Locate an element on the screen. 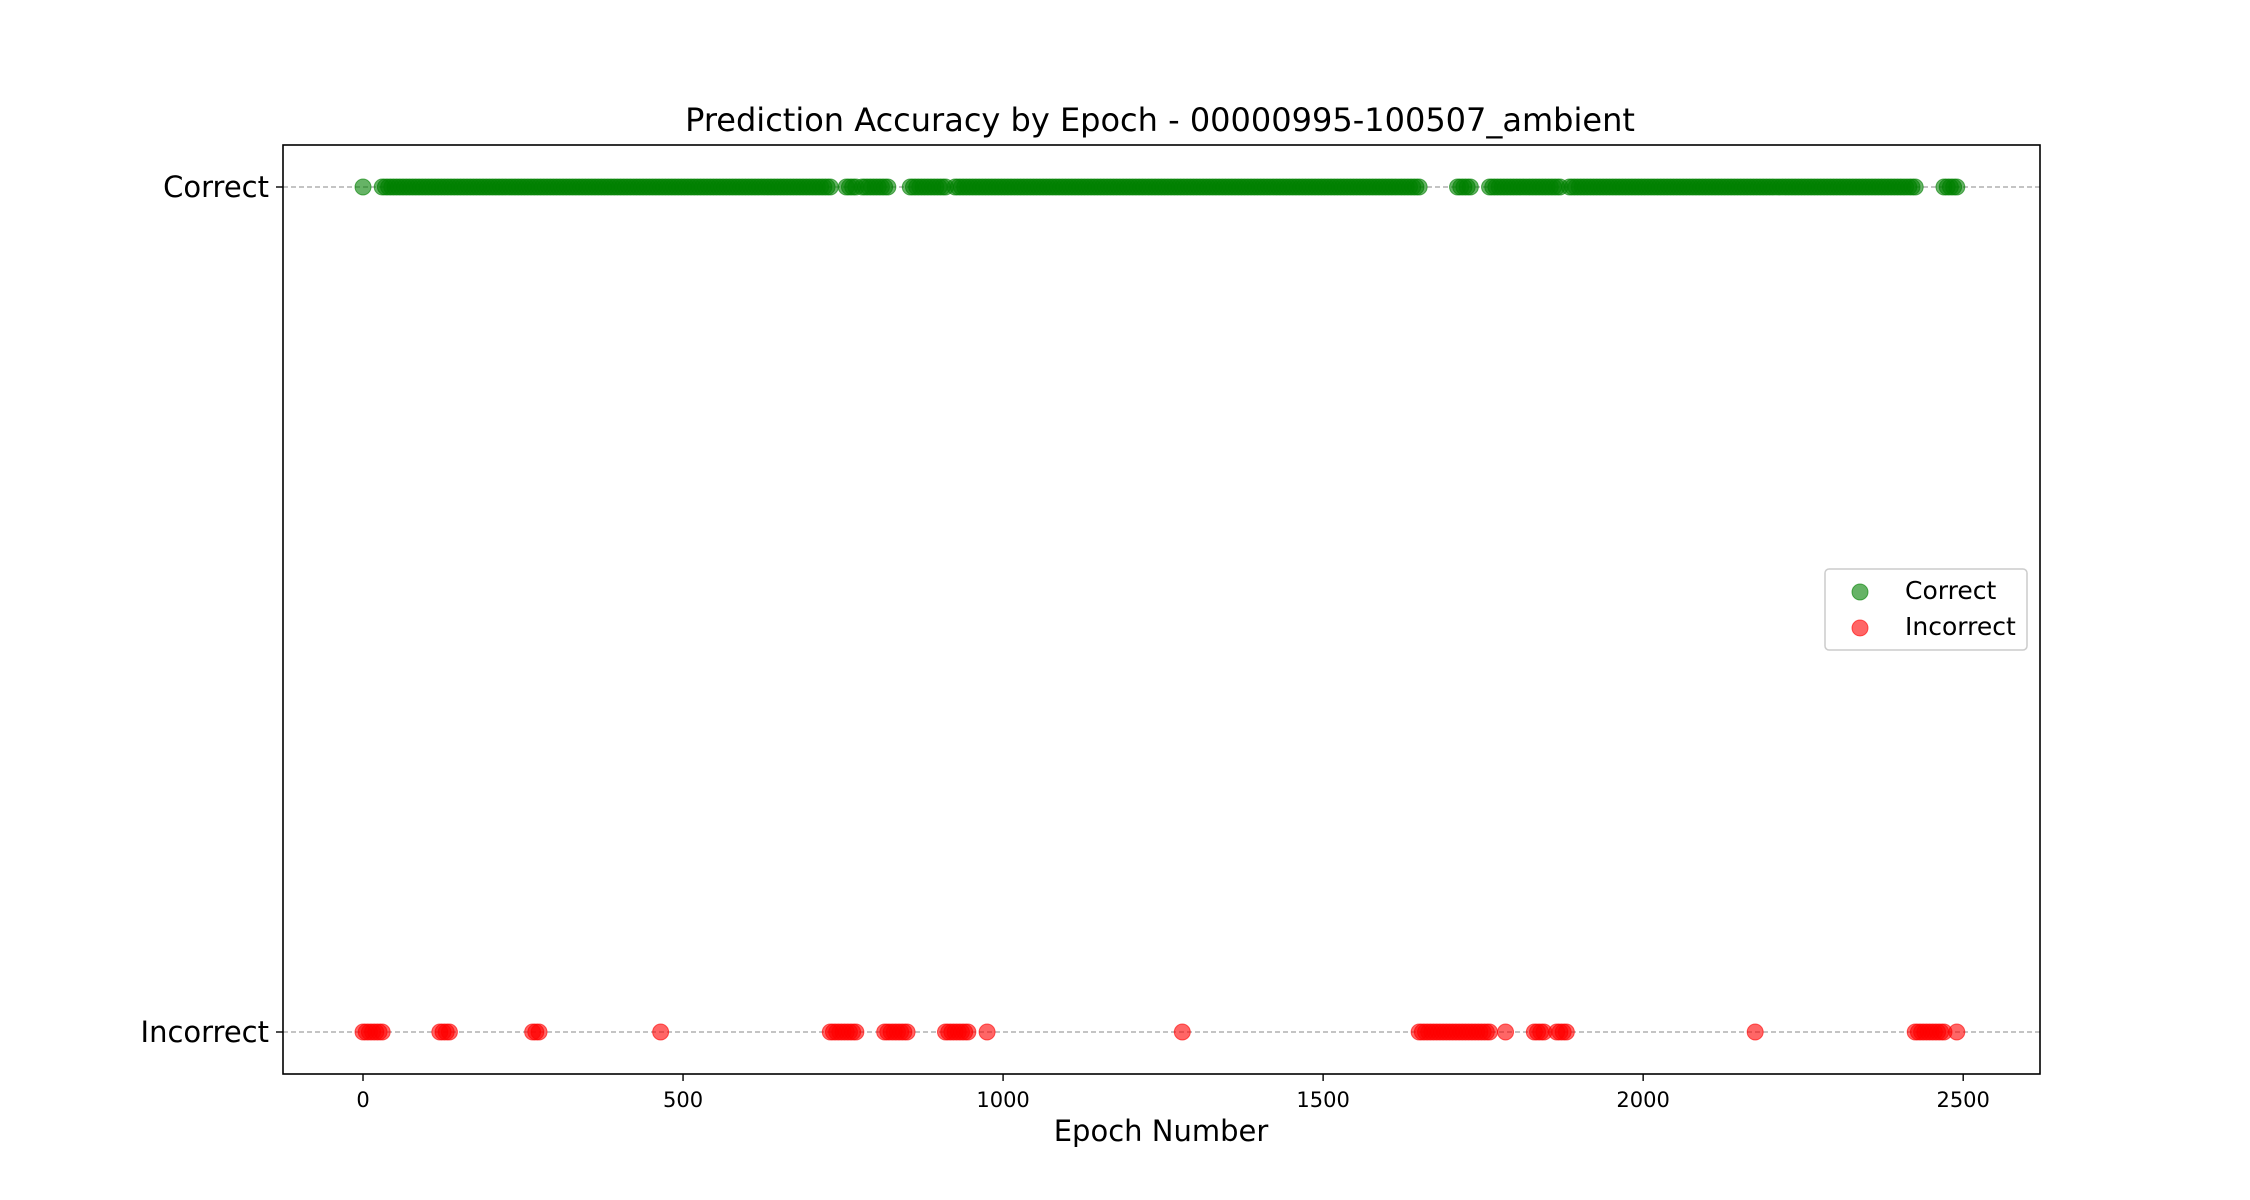 The image size is (2250, 1200). legend-marker-incorrect is located at coordinates (1860, 628).